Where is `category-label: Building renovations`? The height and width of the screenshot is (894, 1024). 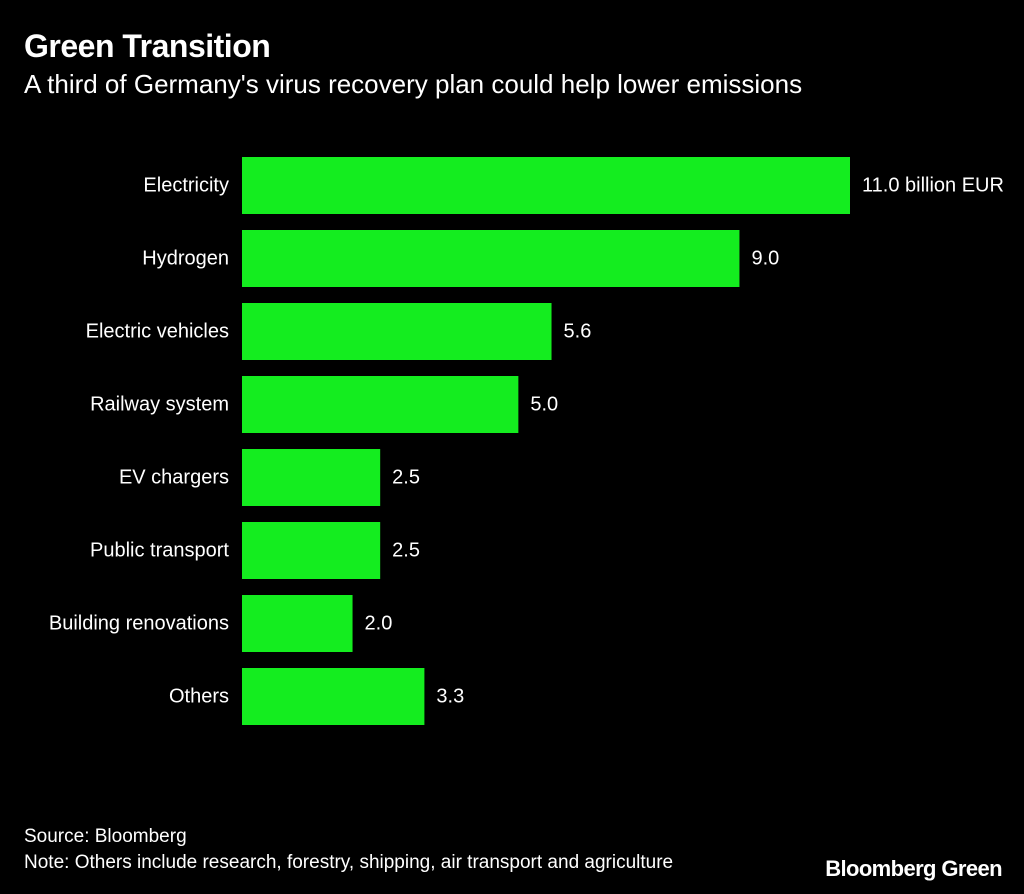 category-label: Building renovations is located at coordinates (139, 624).